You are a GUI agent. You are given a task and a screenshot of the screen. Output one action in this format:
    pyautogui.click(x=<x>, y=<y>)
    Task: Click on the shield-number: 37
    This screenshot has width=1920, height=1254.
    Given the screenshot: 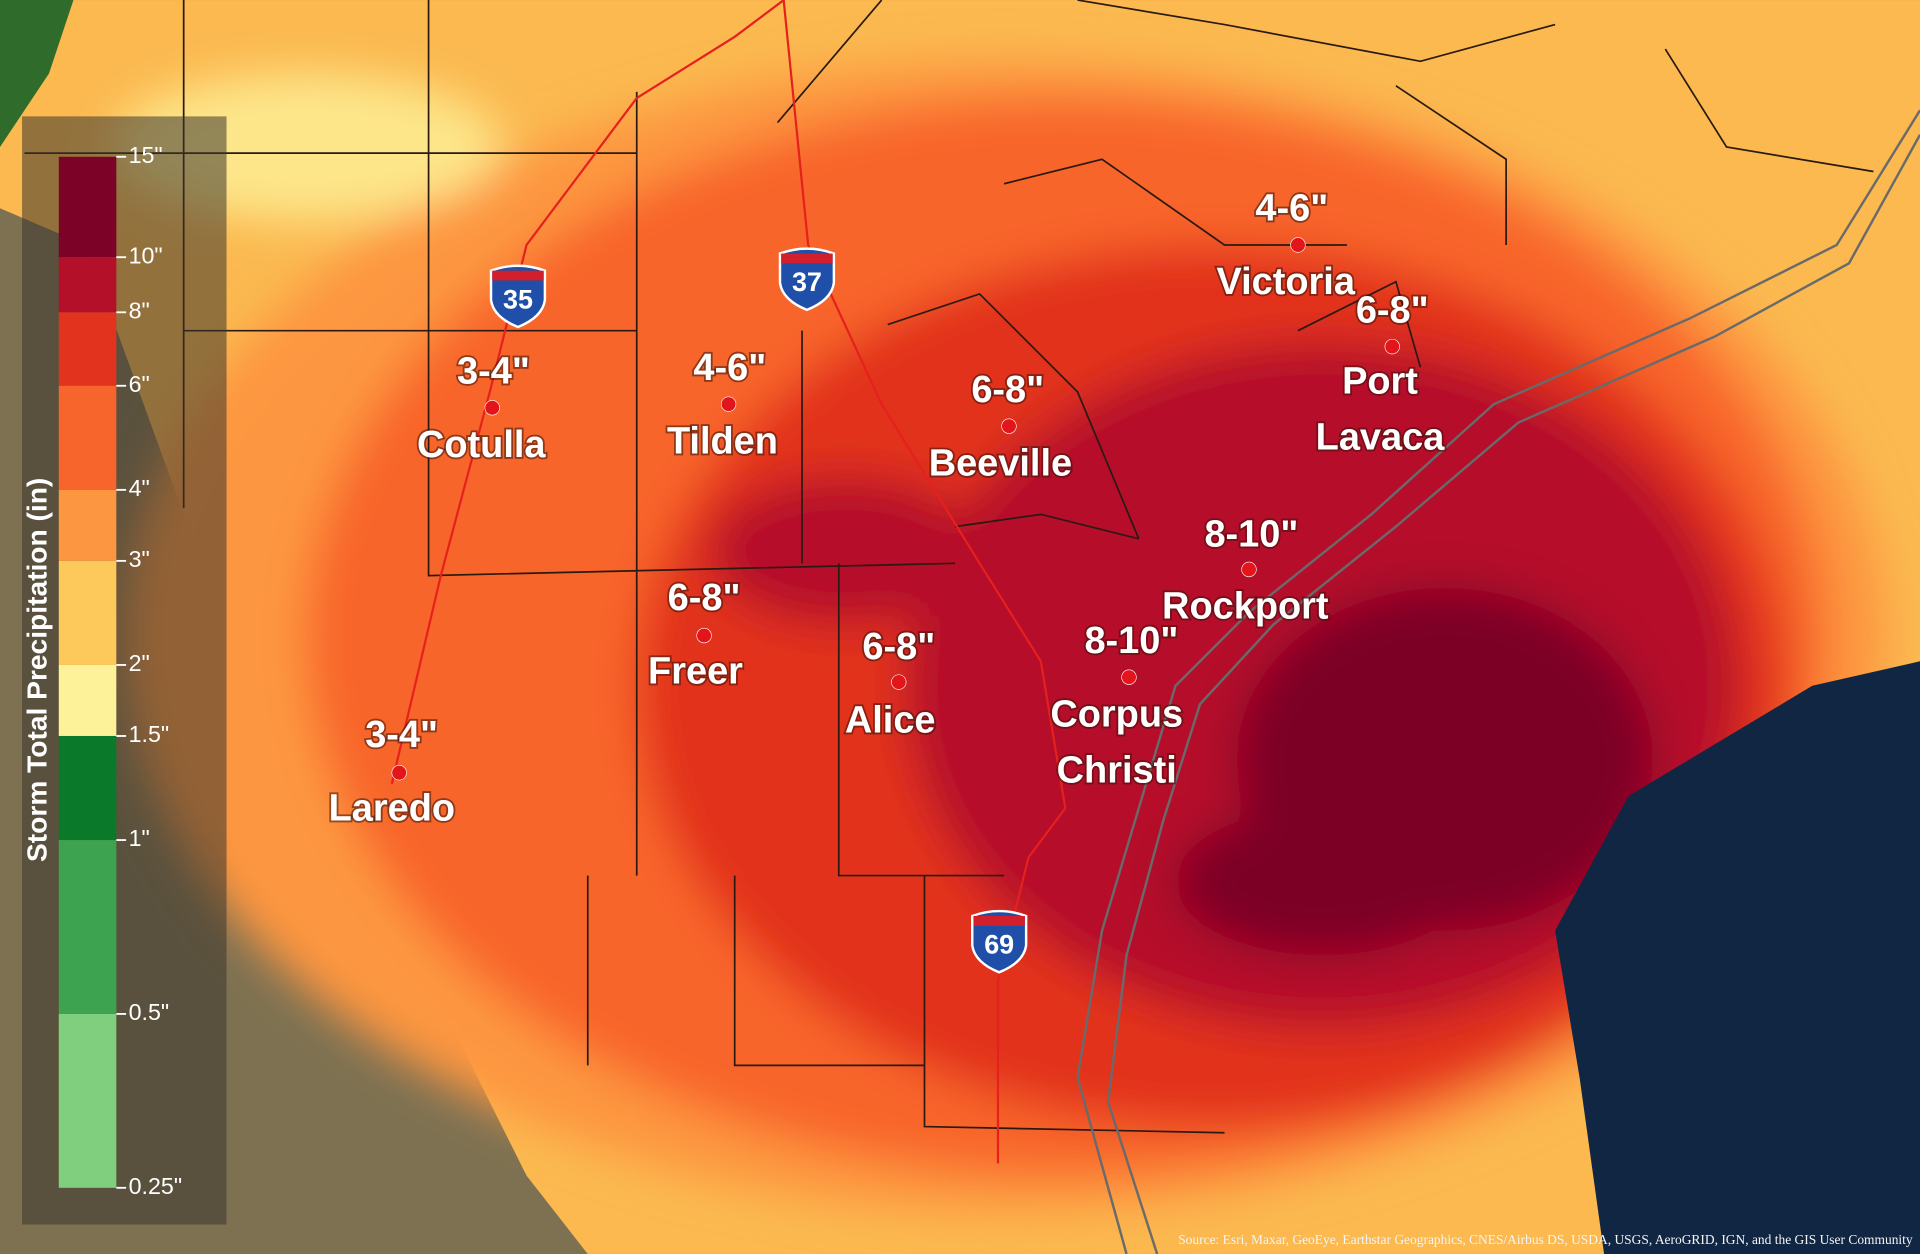 What is the action you would take?
    pyautogui.click(x=807, y=282)
    